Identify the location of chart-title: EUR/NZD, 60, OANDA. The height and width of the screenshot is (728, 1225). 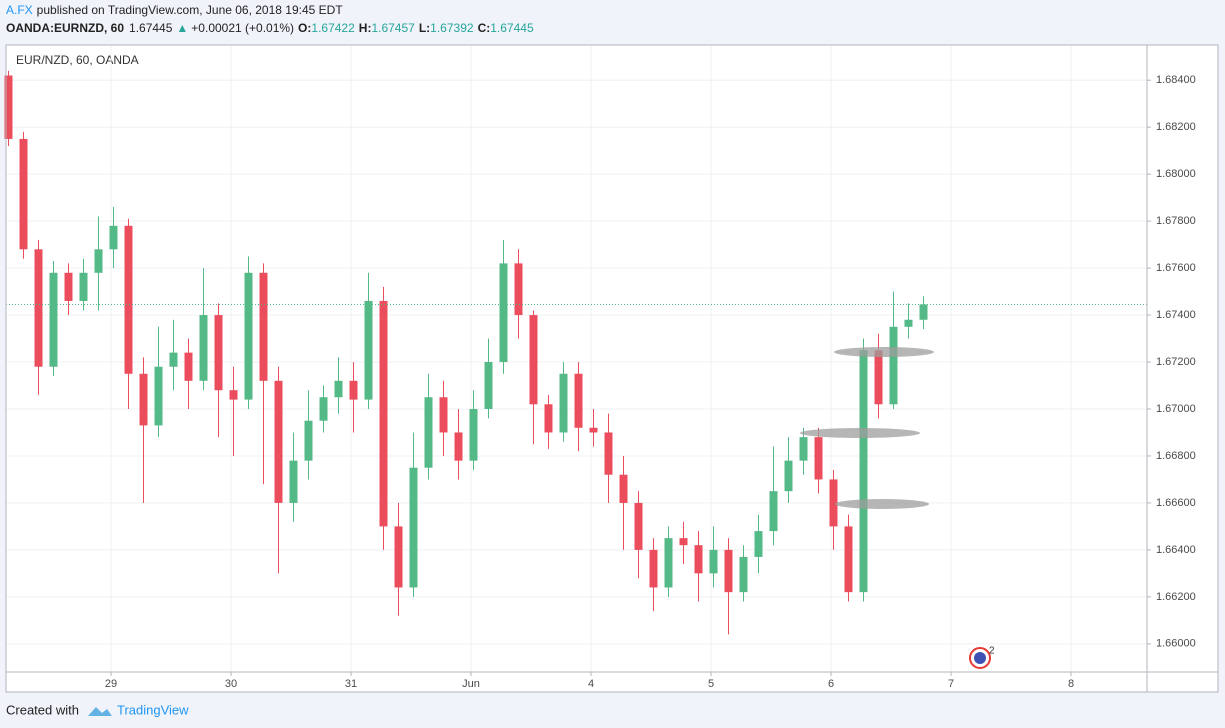
(77, 60).